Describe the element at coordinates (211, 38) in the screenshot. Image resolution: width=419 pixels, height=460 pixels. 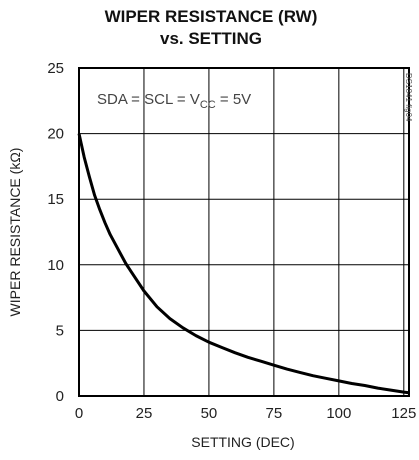
I see `chart-title-line2: vs. SETTING` at that location.